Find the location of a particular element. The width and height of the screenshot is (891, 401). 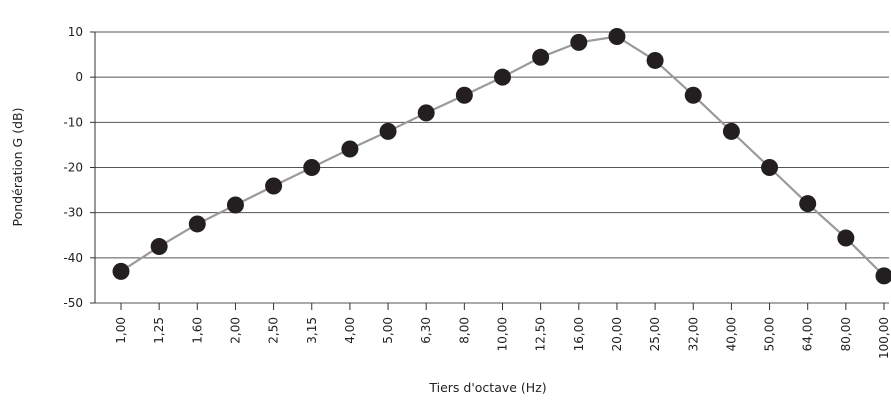

x-tick-label: 12,50 is located at coordinates (541, 334).